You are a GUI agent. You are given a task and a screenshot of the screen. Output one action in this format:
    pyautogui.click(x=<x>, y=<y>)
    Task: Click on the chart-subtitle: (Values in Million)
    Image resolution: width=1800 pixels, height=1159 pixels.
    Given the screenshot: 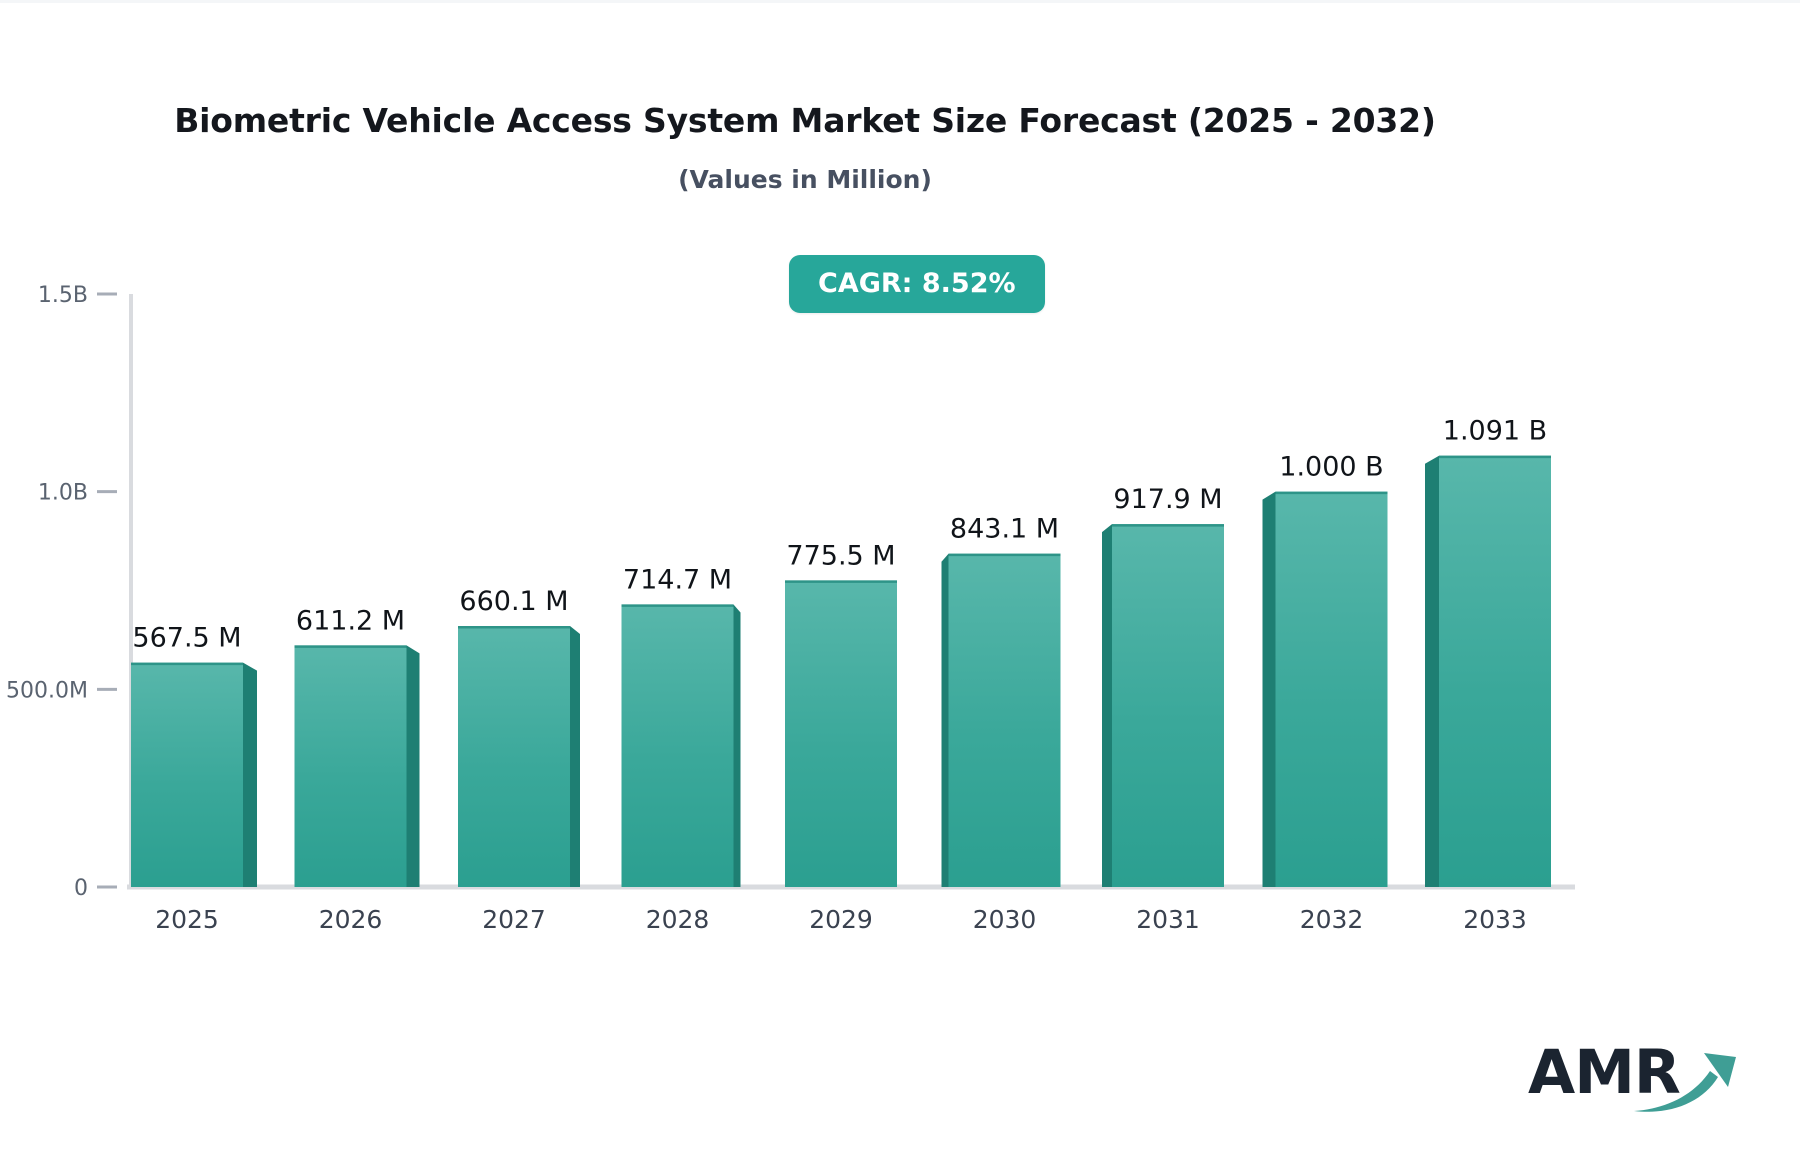 What is the action you would take?
    pyautogui.click(x=805, y=179)
    